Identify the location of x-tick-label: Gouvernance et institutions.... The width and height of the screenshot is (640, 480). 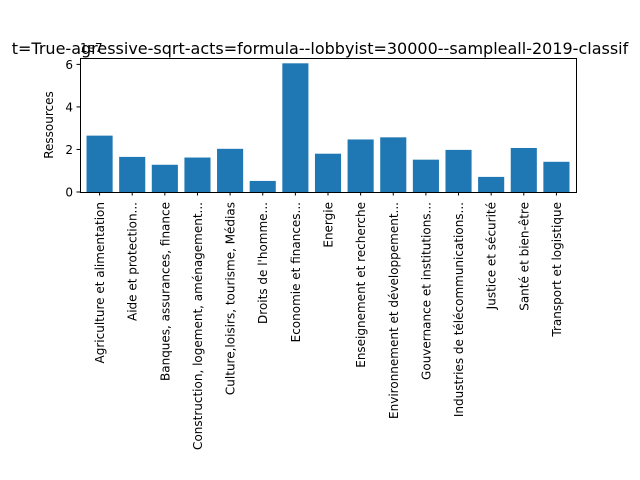
(426, 291).